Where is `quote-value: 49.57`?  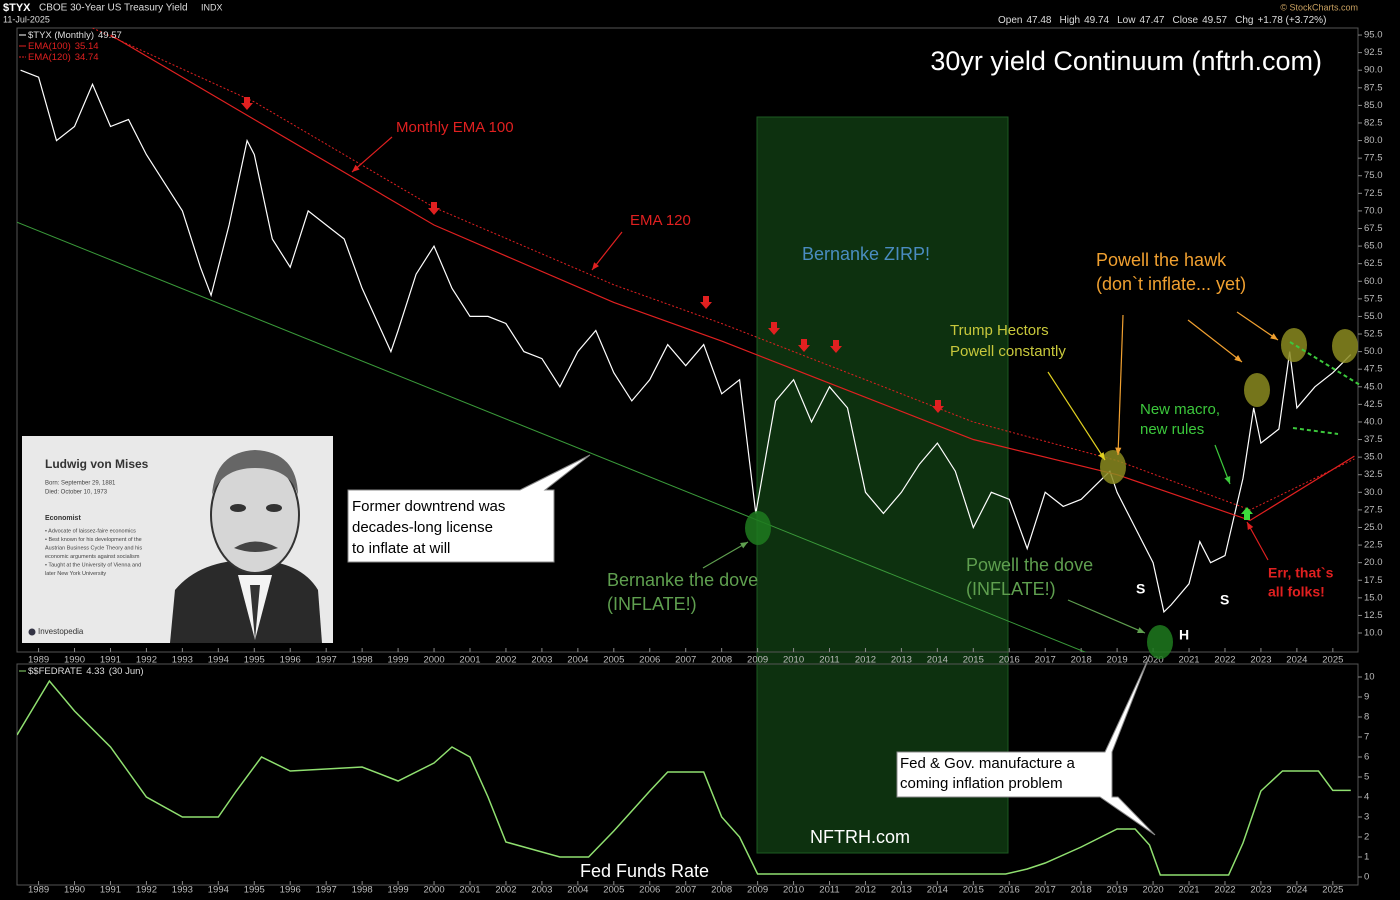 quote-value: 49.57 is located at coordinates (1214, 20).